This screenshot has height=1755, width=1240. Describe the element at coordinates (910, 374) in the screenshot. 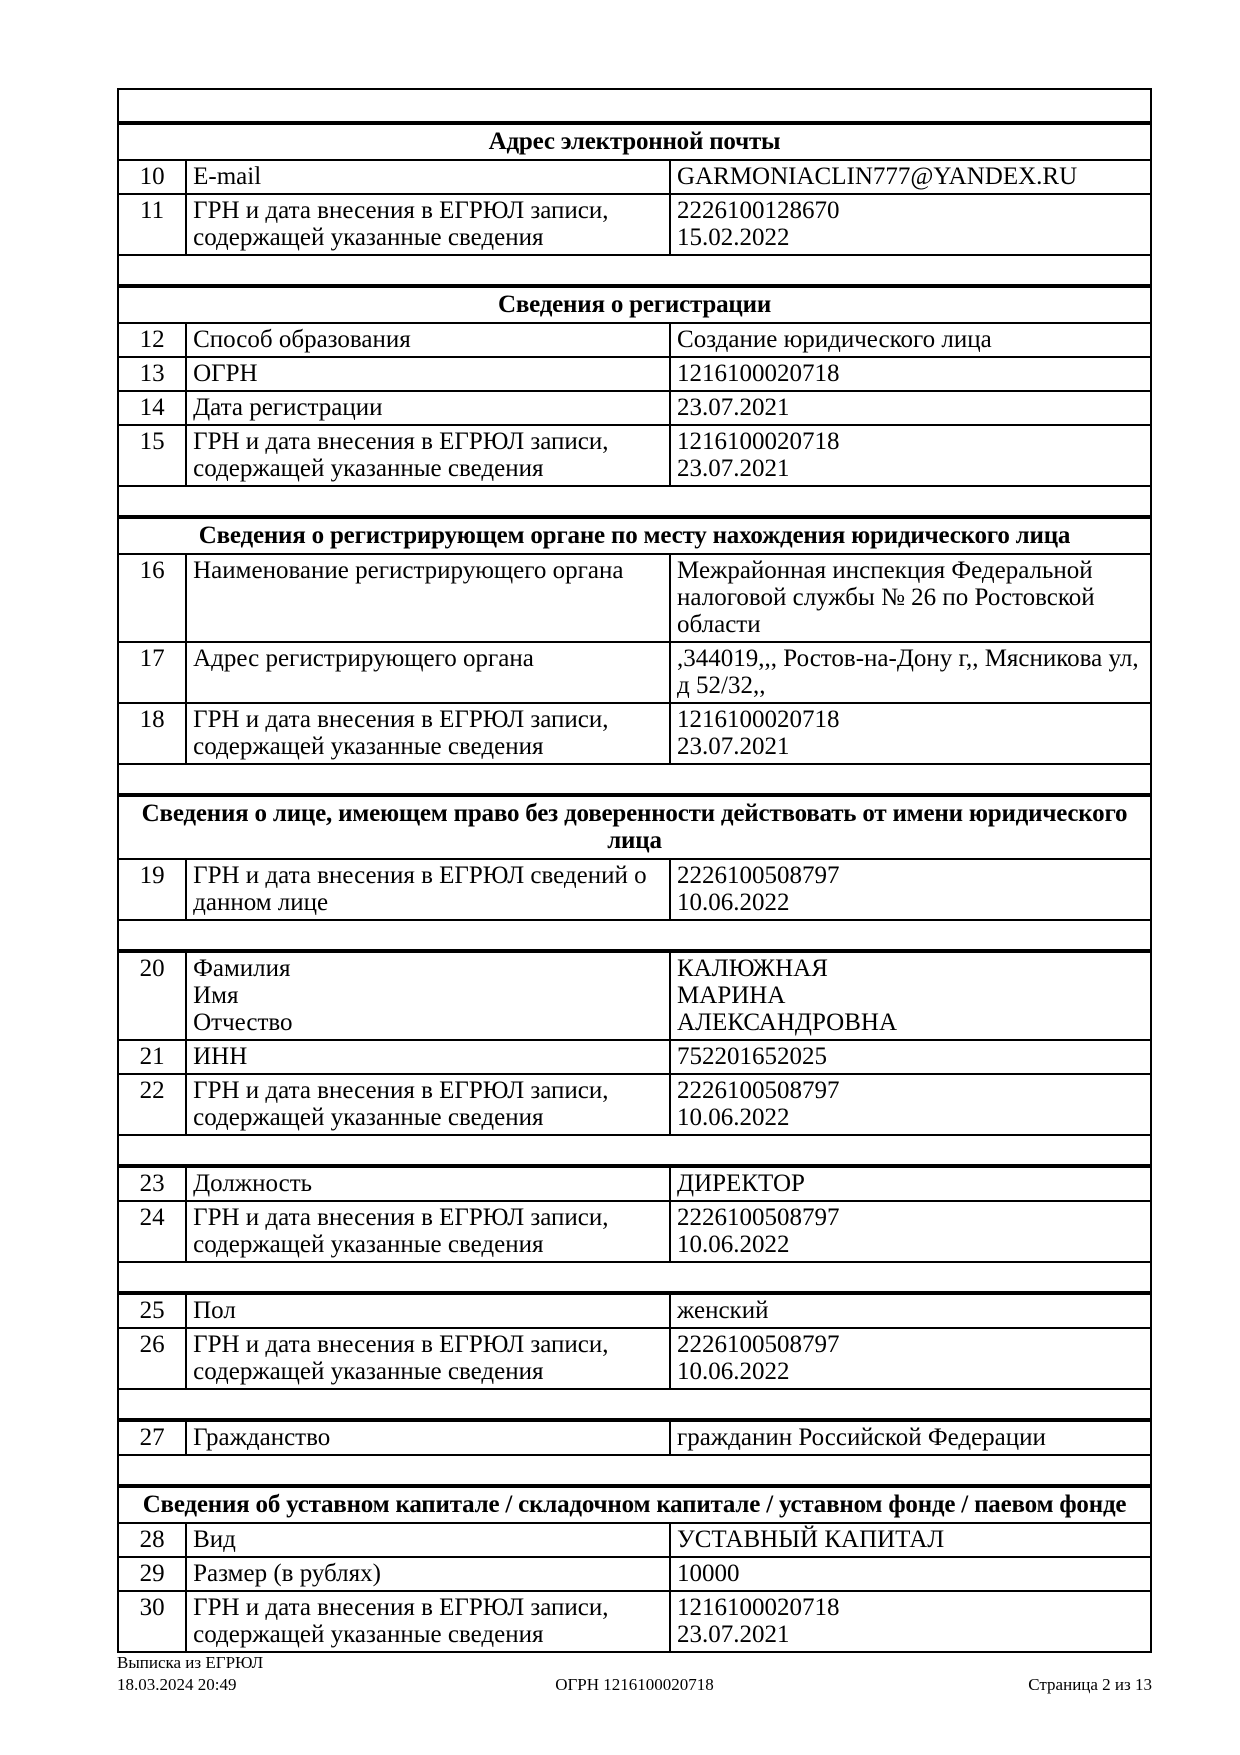

I see `row-value: 1216100020718` at that location.